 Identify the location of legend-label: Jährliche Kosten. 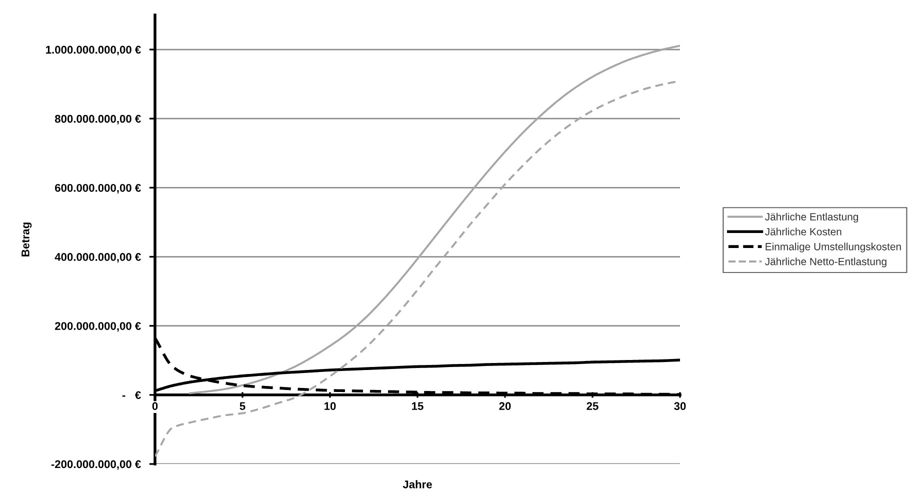
(803, 232).